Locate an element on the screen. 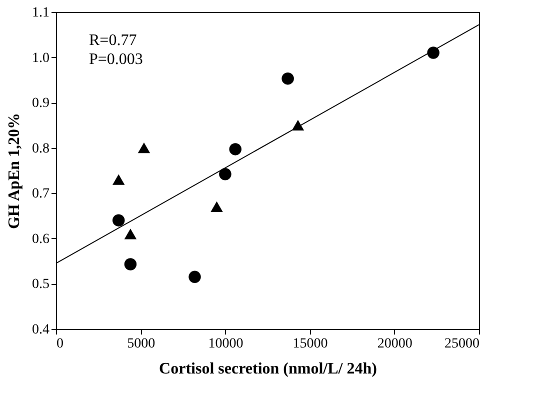 The image size is (544, 403). y-tick-label: 0.8 is located at coordinates (41, 148).